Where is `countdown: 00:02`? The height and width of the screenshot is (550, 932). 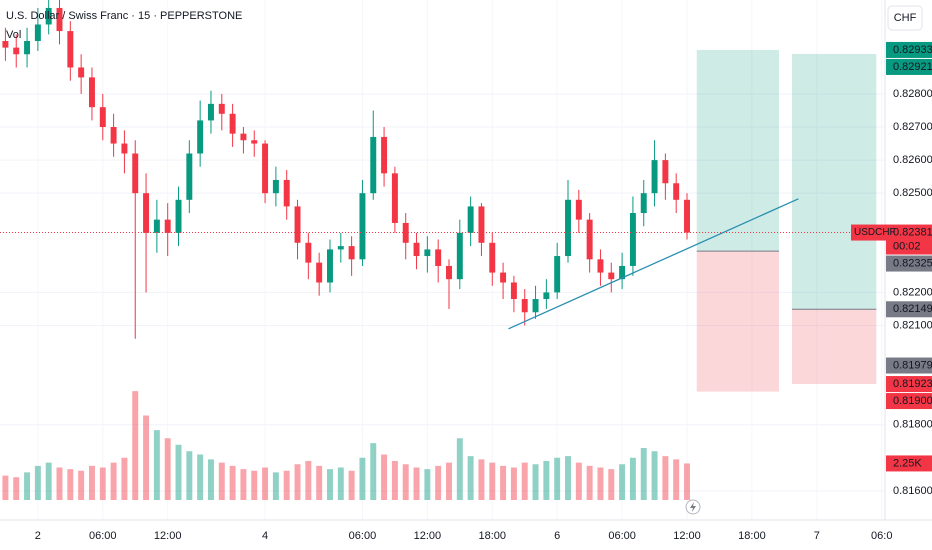
countdown: 00:02 is located at coordinates (907, 246).